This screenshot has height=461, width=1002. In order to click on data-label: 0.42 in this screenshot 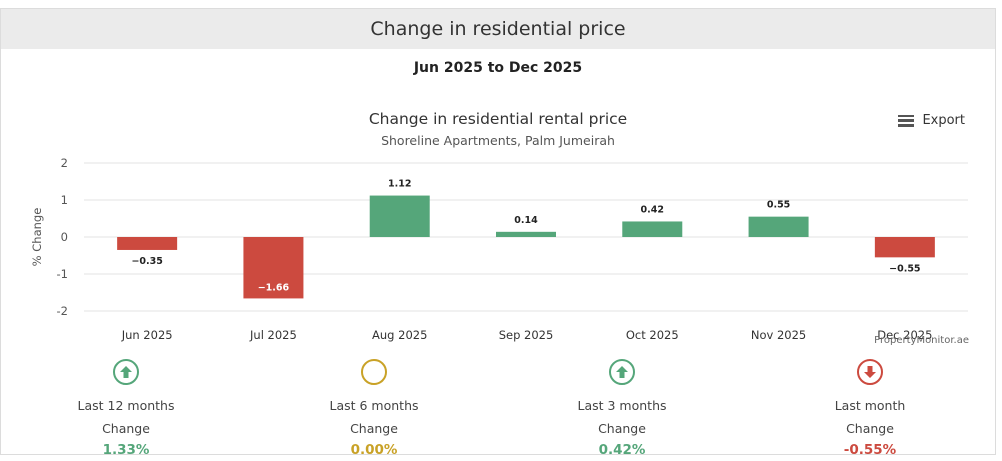, I will do `click(652, 209)`.